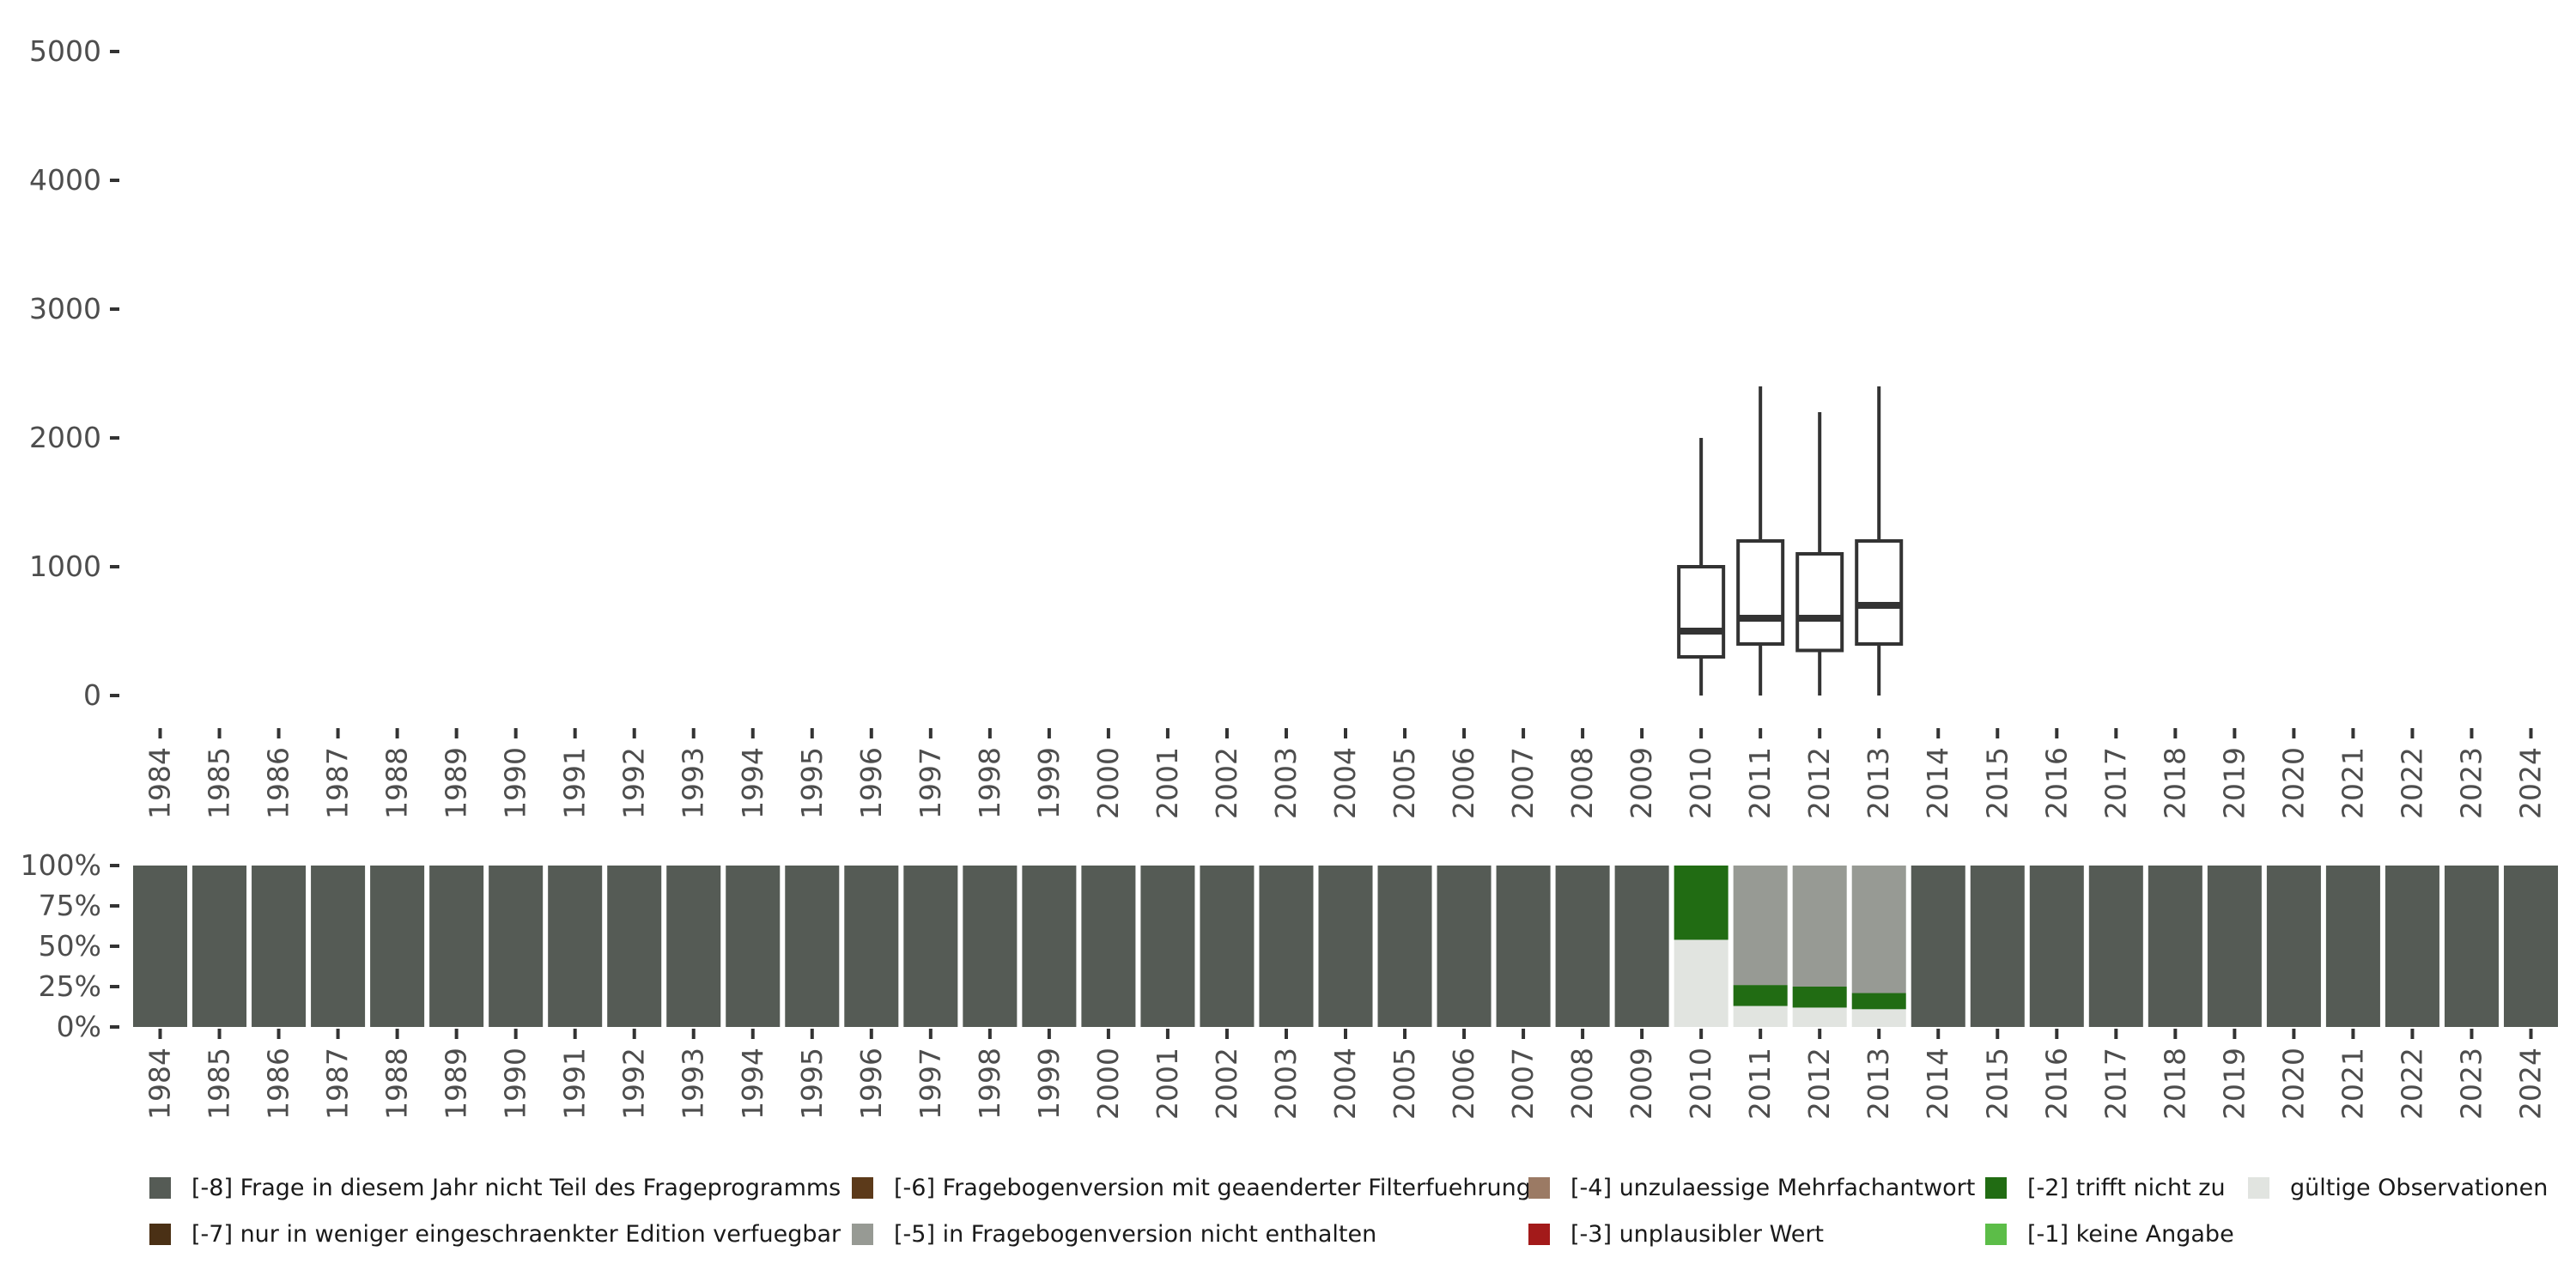 Image resolution: width=2576 pixels, height=1288 pixels. Describe the element at coordinates (634, 1084) in the screenshot. I see `x-tick-label: 1992` at that location.